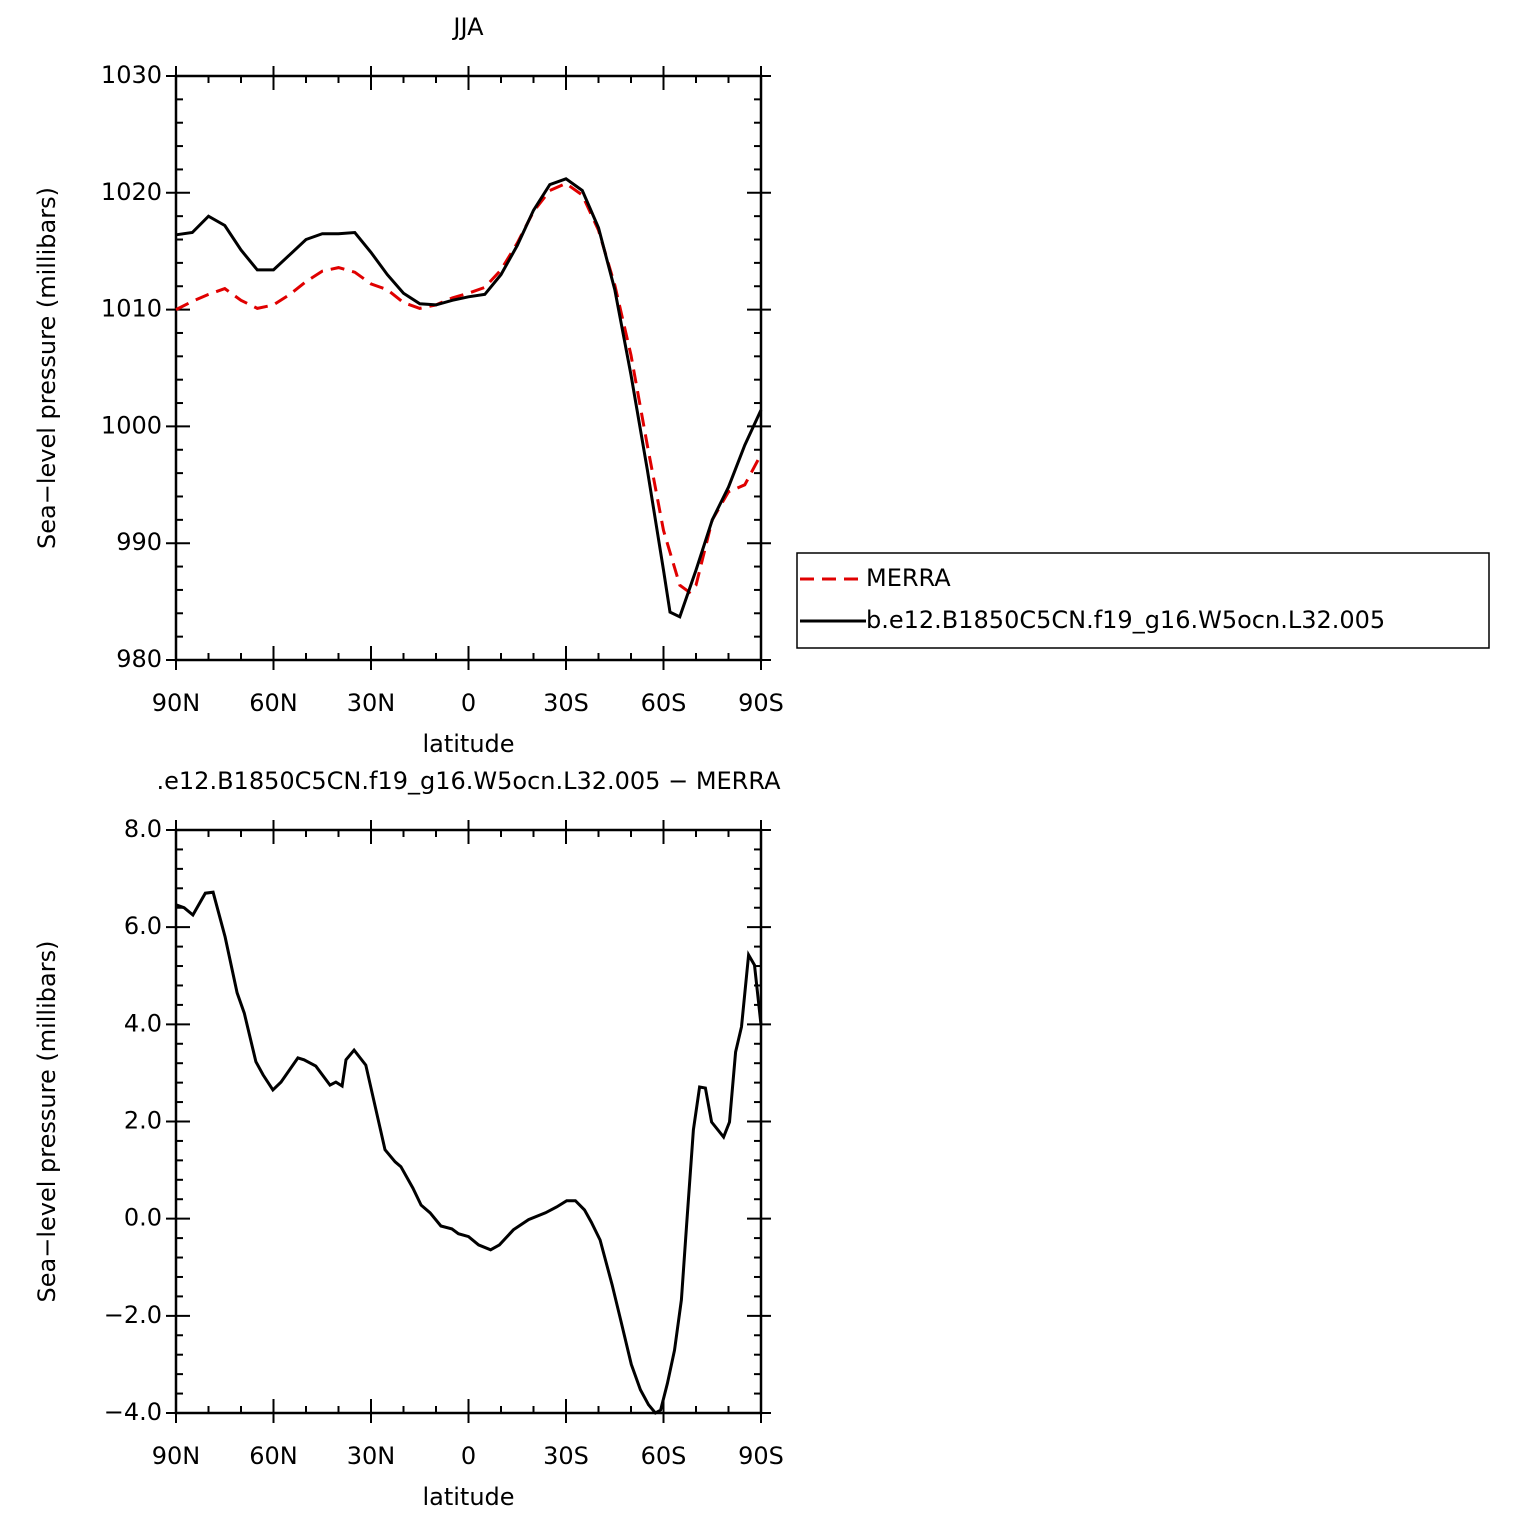 The width and height of the screenshot is (1522, 1519). I want to click on y-tick-label: 1000, so click(131, 425).